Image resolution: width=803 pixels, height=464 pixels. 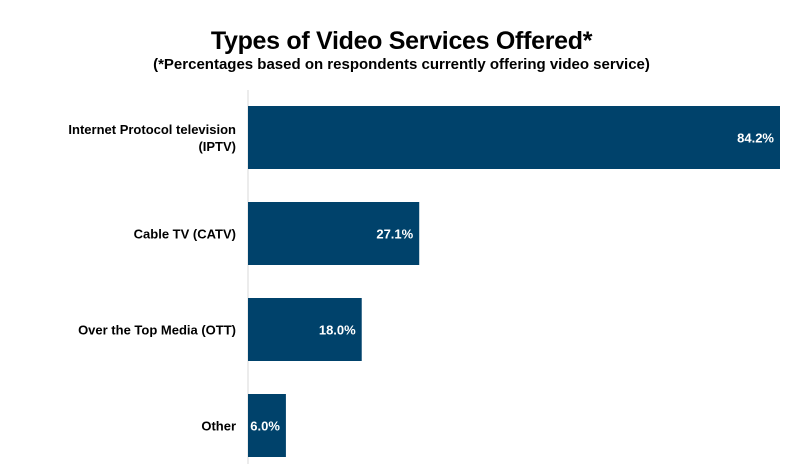 What do you see at coordinates (157, 330) in the screenshot?
I see `category-label-2: Over the Top Media (OTT)` at bounding box center [157, 330].